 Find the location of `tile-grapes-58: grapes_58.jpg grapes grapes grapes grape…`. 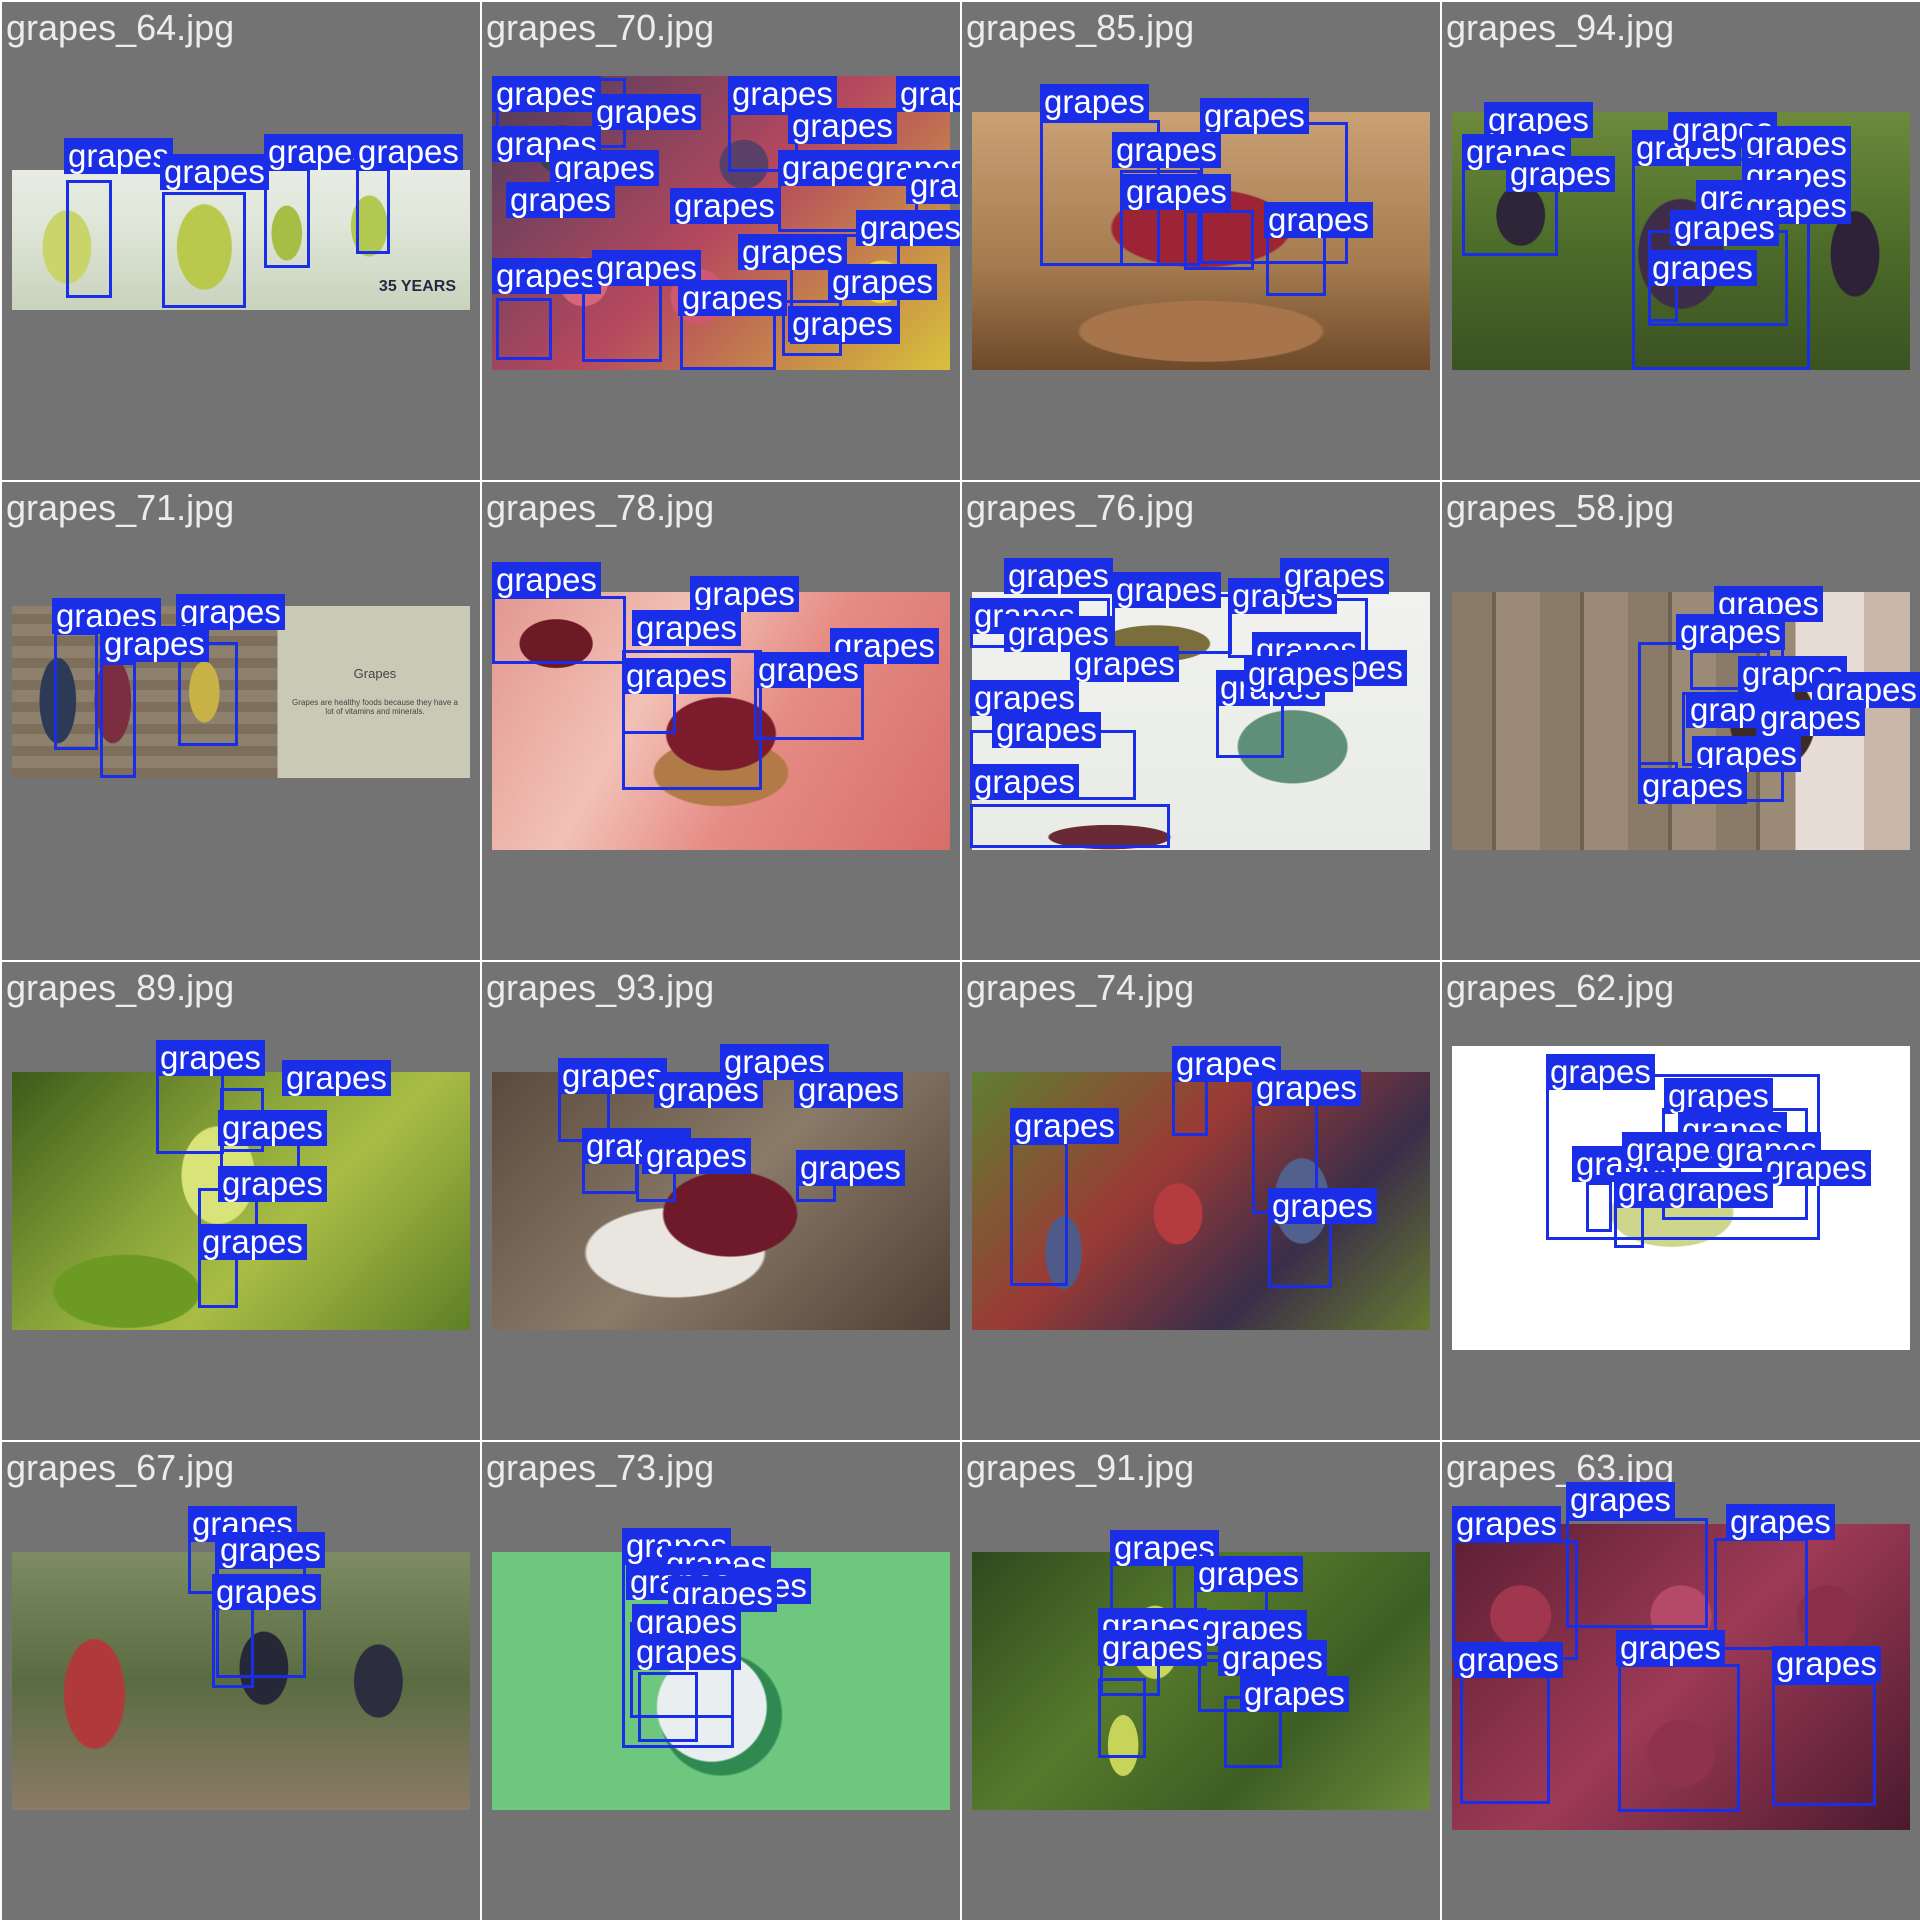

tile-grapes-58: grapes_58.jpg grapes grapes grapes grape… is located at coordinates (1681, 721).